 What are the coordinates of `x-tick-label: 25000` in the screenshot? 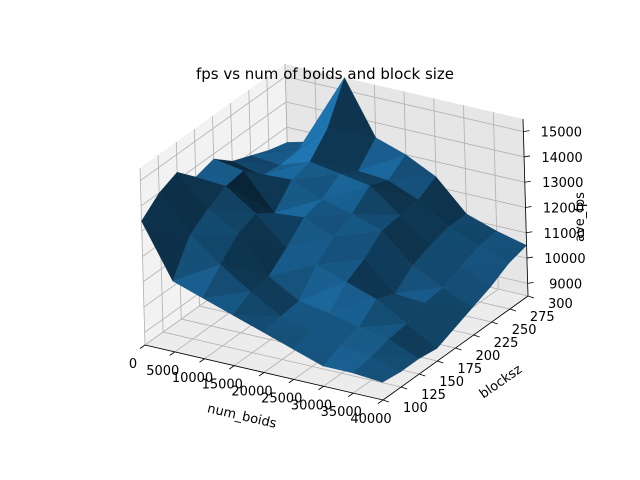 It's located at (281, 398).